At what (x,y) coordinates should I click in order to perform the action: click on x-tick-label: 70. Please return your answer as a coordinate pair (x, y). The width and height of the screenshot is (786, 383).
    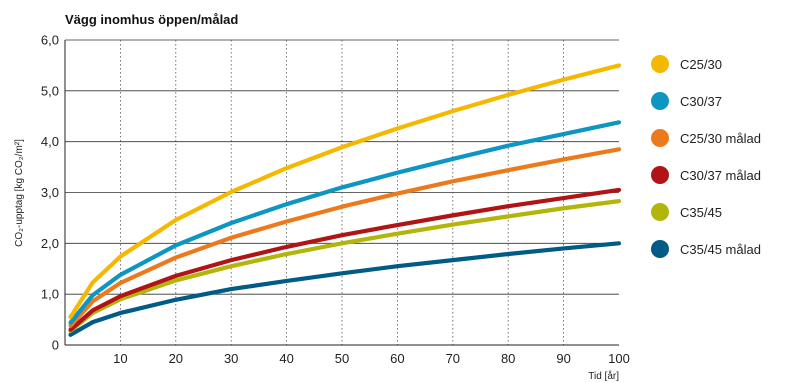
    Looking at the image, I should click on (453, 358).